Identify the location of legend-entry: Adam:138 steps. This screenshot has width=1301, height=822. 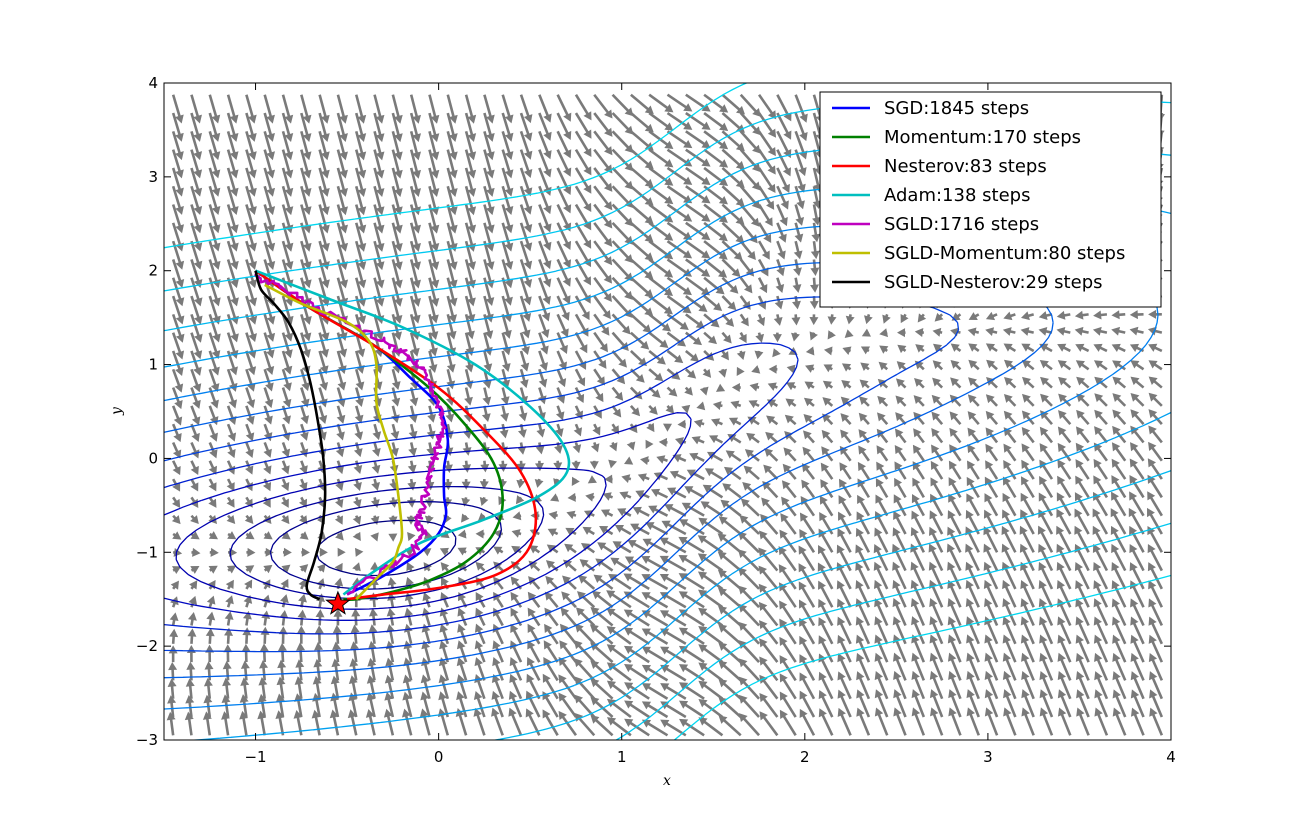
(931, 195).